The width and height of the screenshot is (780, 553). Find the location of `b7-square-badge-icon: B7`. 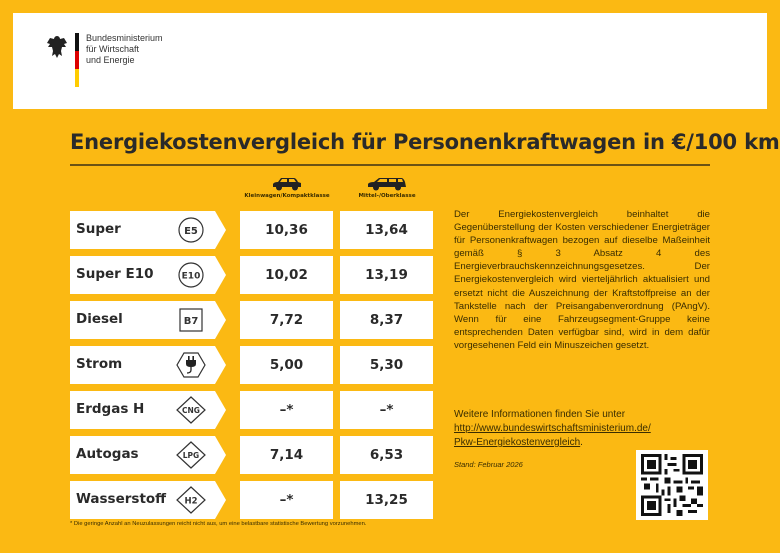

b7-square-badge-icon: B7 is located at coordinates (191, 320).